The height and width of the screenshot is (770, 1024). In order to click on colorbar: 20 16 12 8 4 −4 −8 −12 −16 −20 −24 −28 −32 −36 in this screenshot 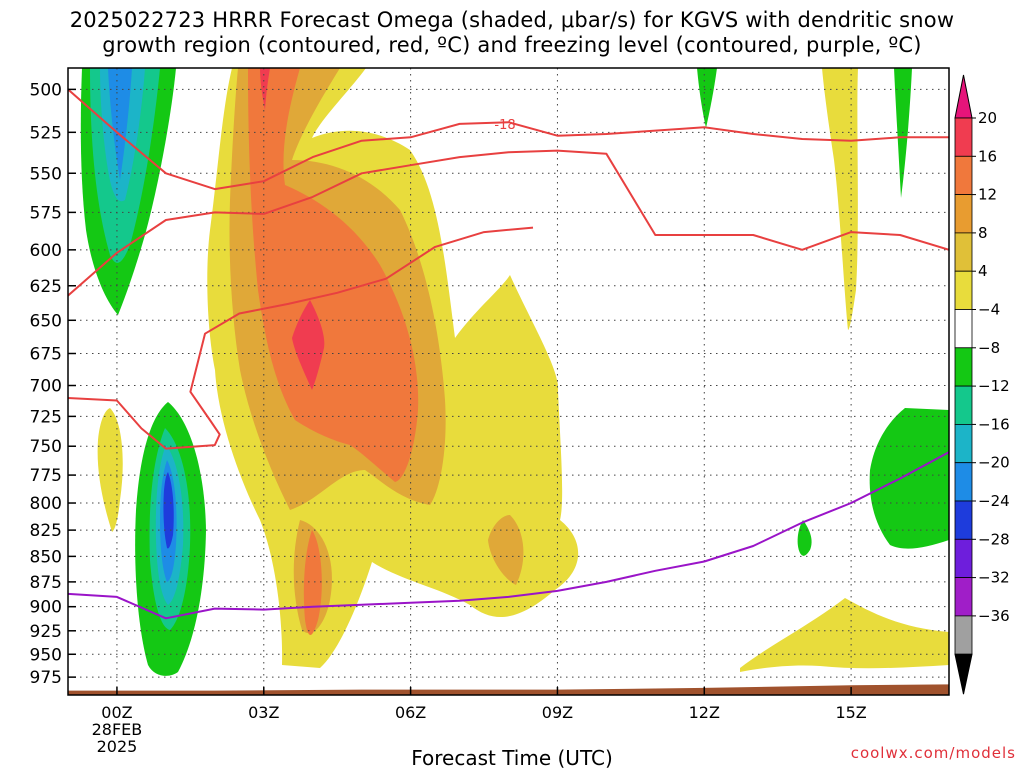, I will do `click(982, 384)`.